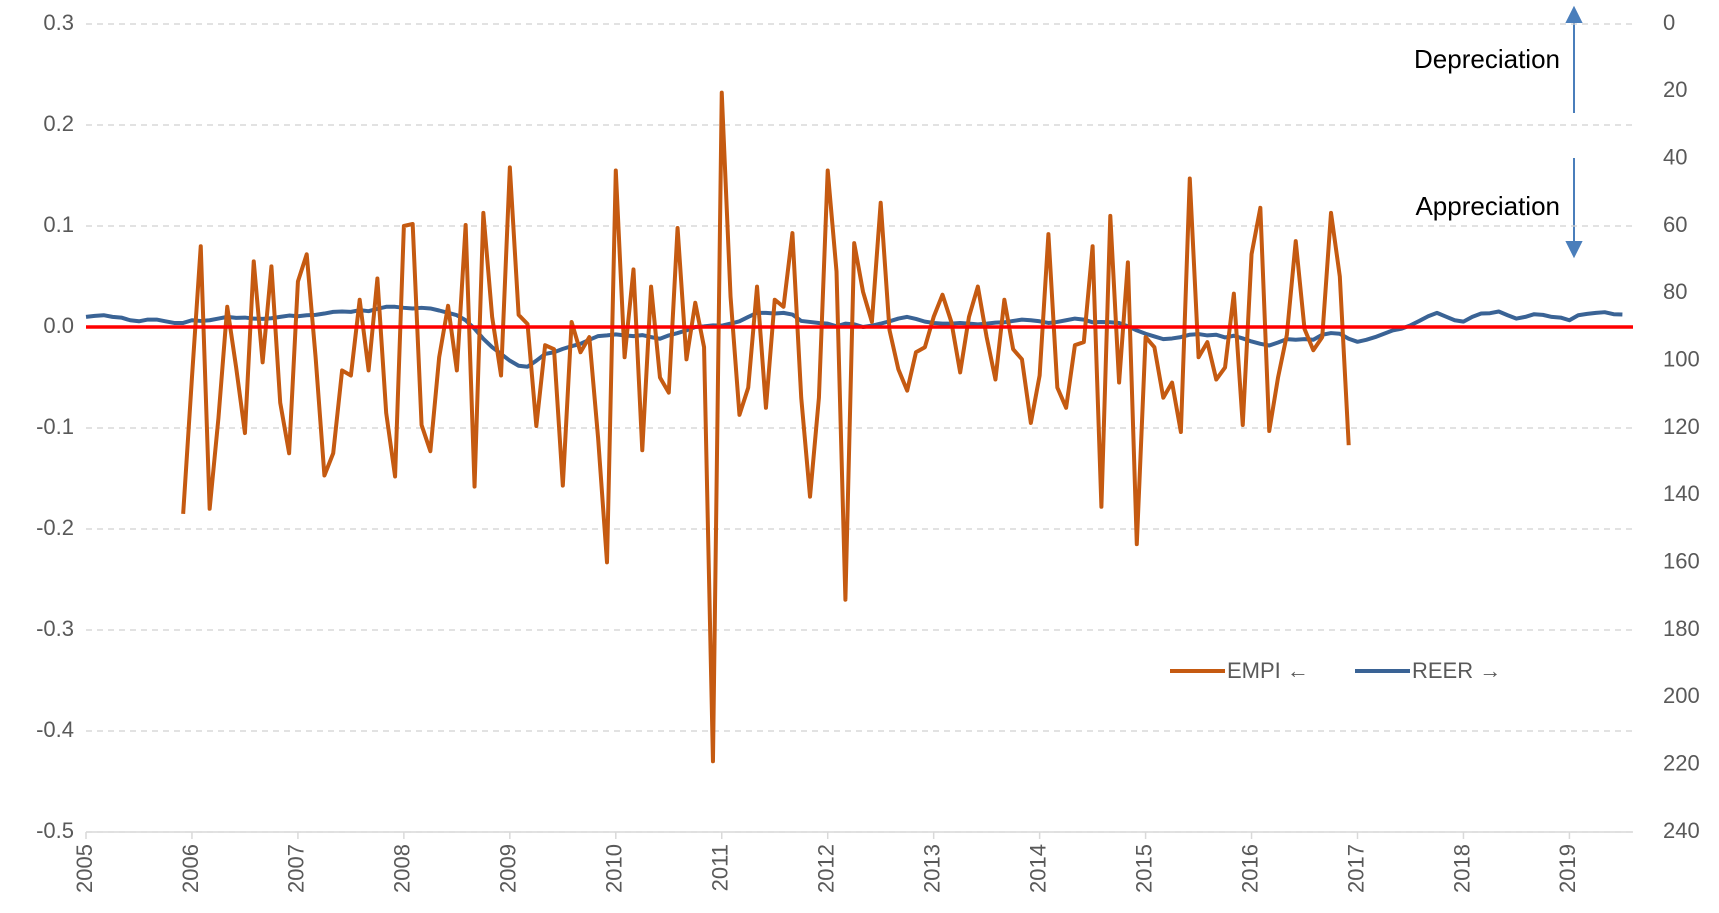  I want to click on y-tick-label: -0.1, so click(55, 426).